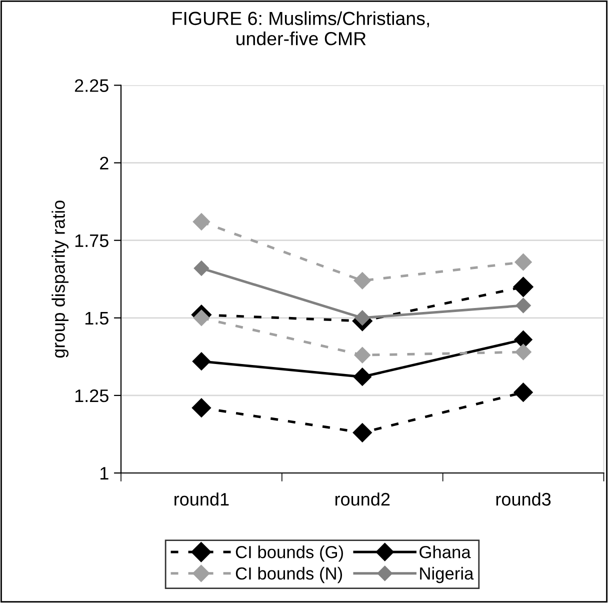 The image size is (608, 603). What do you see at coordinates (201, 499) in the screenshot?
I see `x-tick-label: round1` at bounding box center [201, 499].